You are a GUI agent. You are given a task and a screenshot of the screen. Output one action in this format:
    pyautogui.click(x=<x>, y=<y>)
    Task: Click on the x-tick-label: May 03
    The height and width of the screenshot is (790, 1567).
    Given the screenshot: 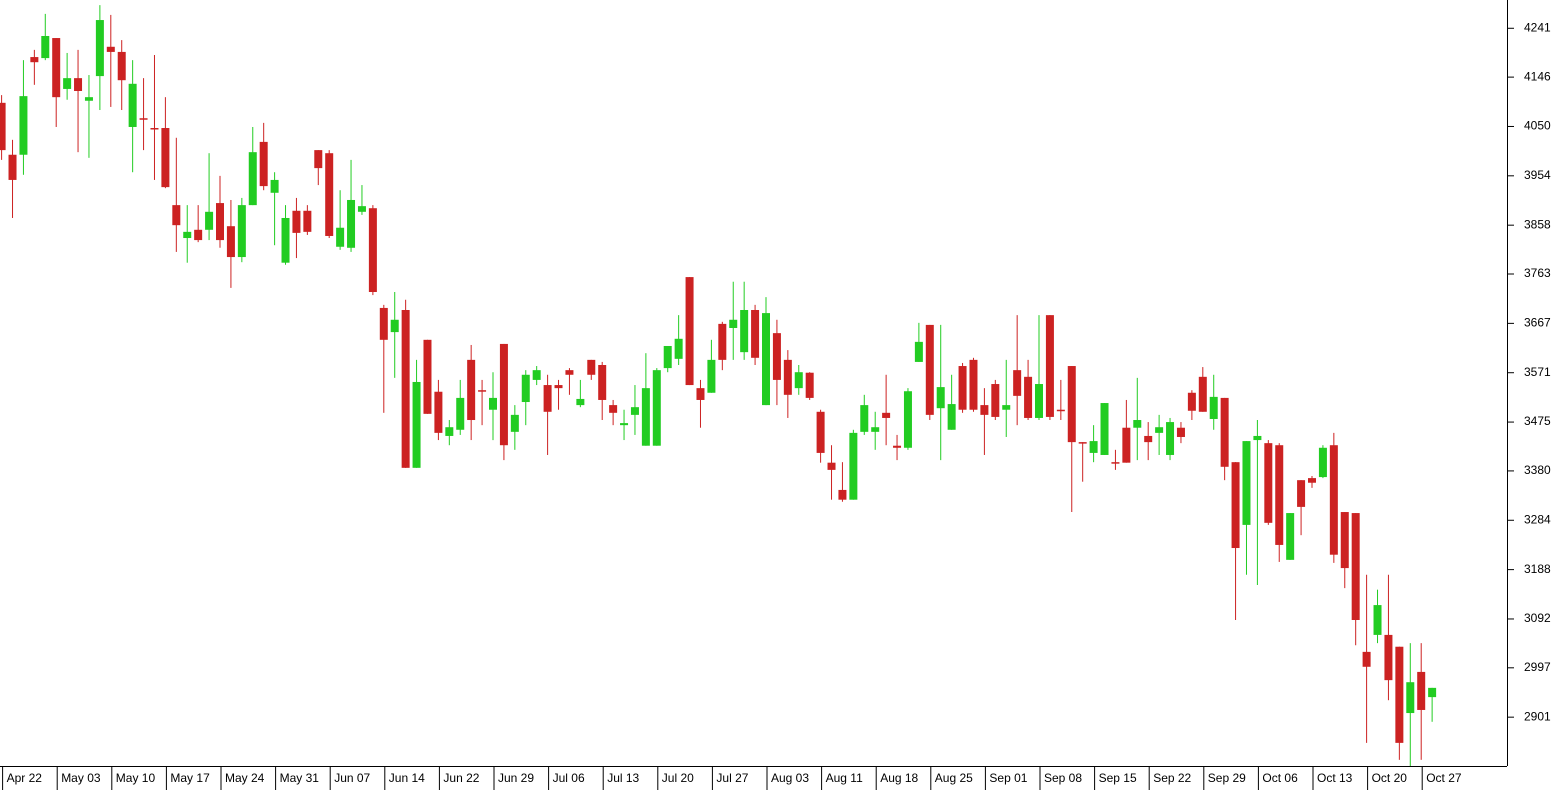 What is the action you would take?
    pyautogui.click(x=81, y=778)
    